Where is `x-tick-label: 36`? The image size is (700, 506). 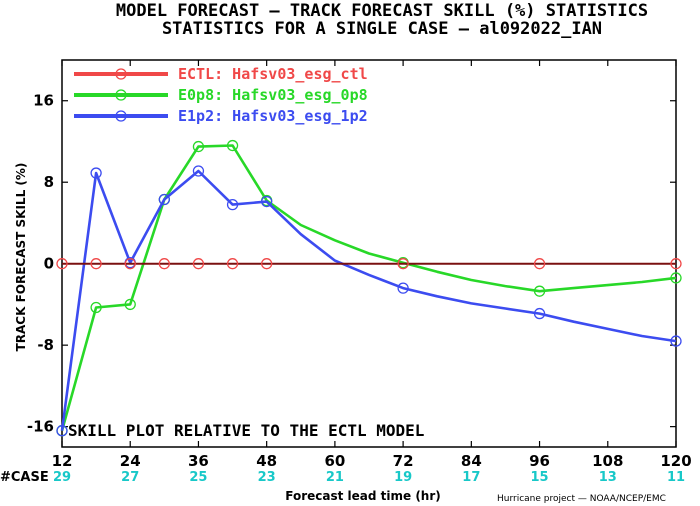
x-tick-label: 36 is located at coordinates (198, 461).